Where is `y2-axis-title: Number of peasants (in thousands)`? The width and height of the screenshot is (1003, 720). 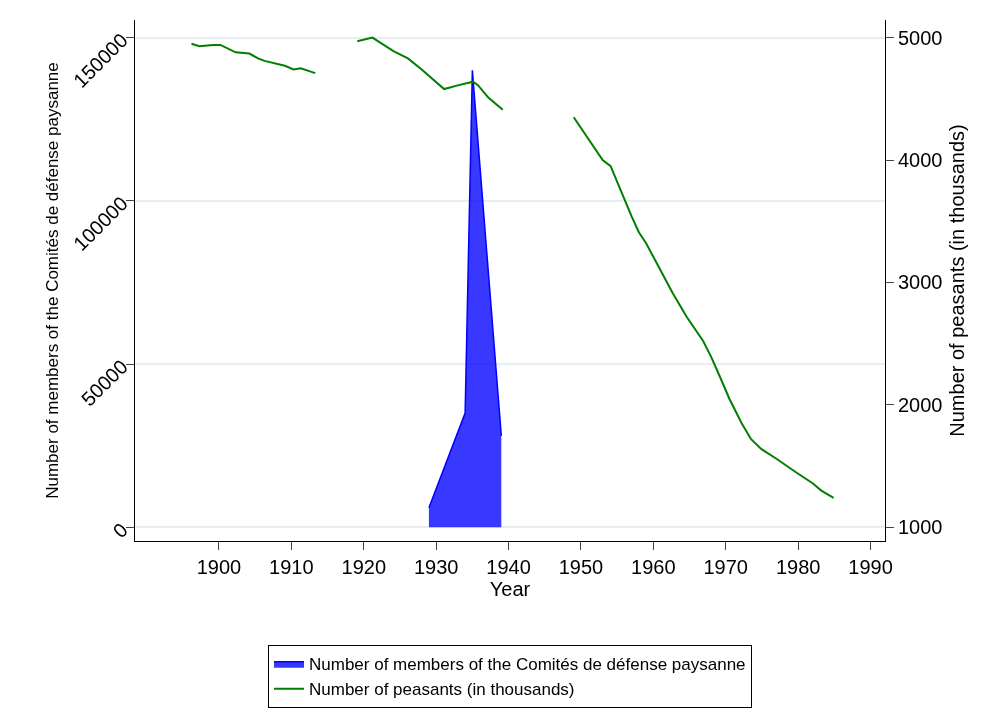 y2-axis-title: Number of peasants (in thousands) is located at coordinates (957, 280).